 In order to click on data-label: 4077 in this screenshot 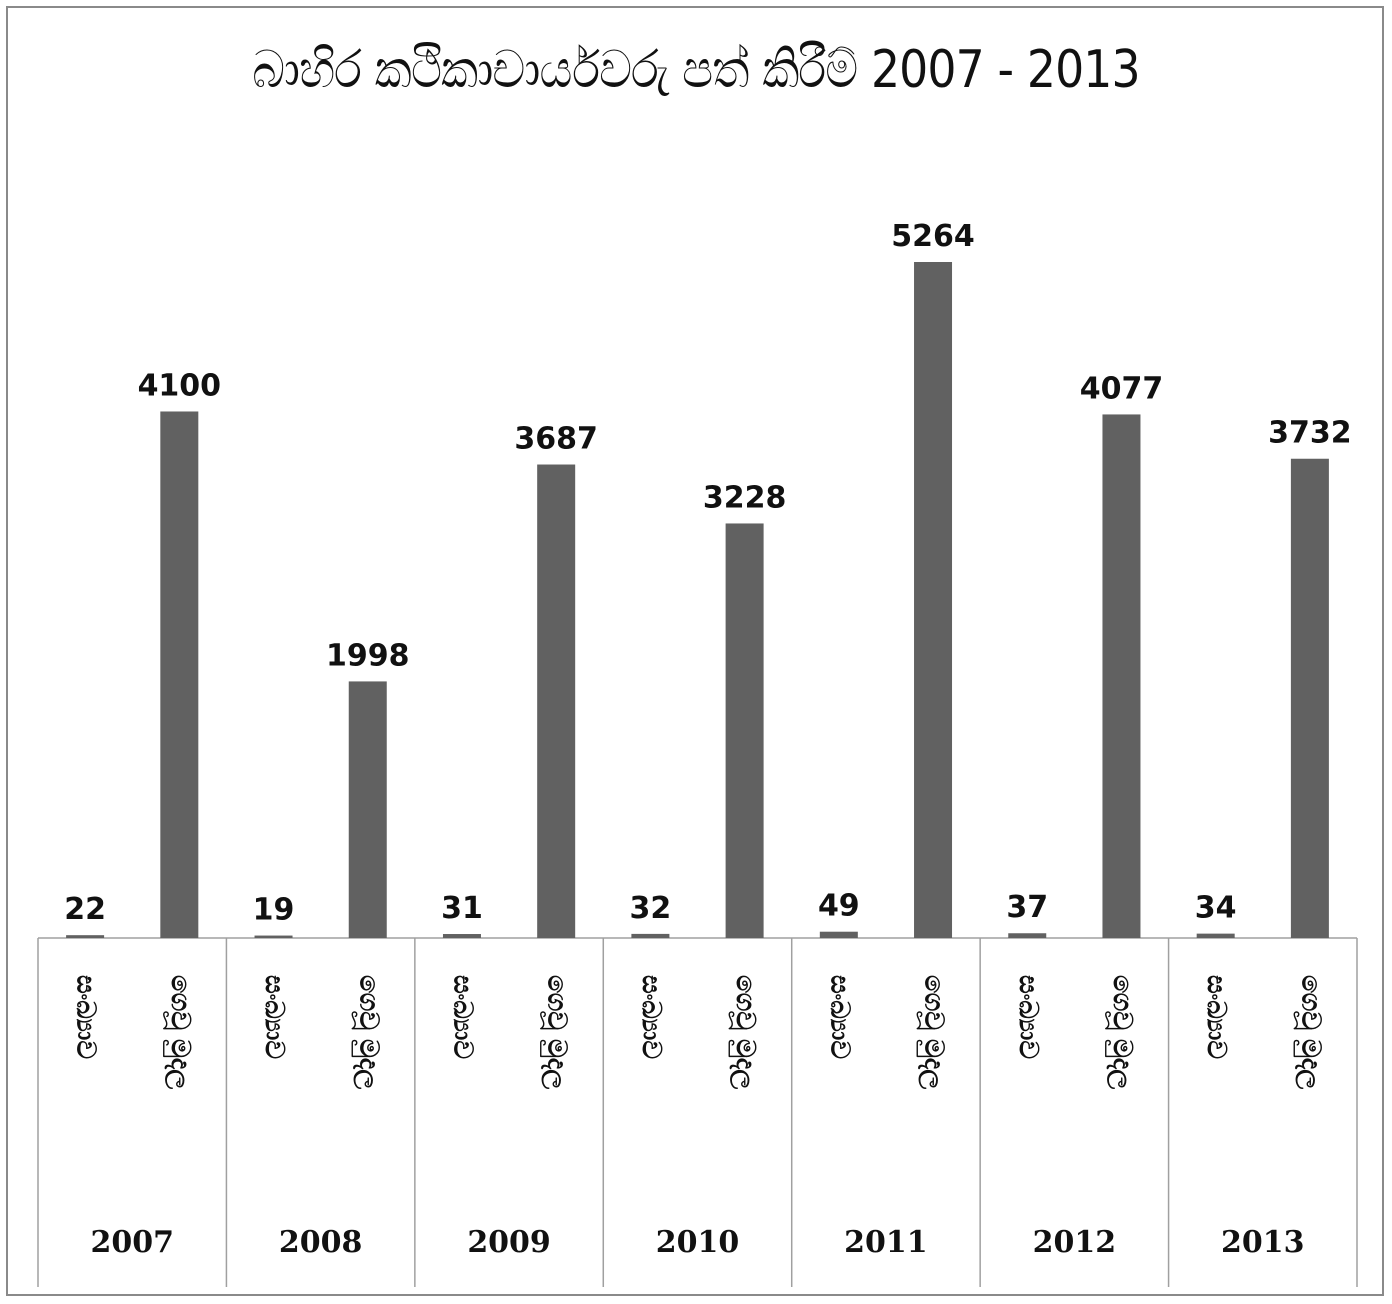, I will do `click(1122, 388)`.